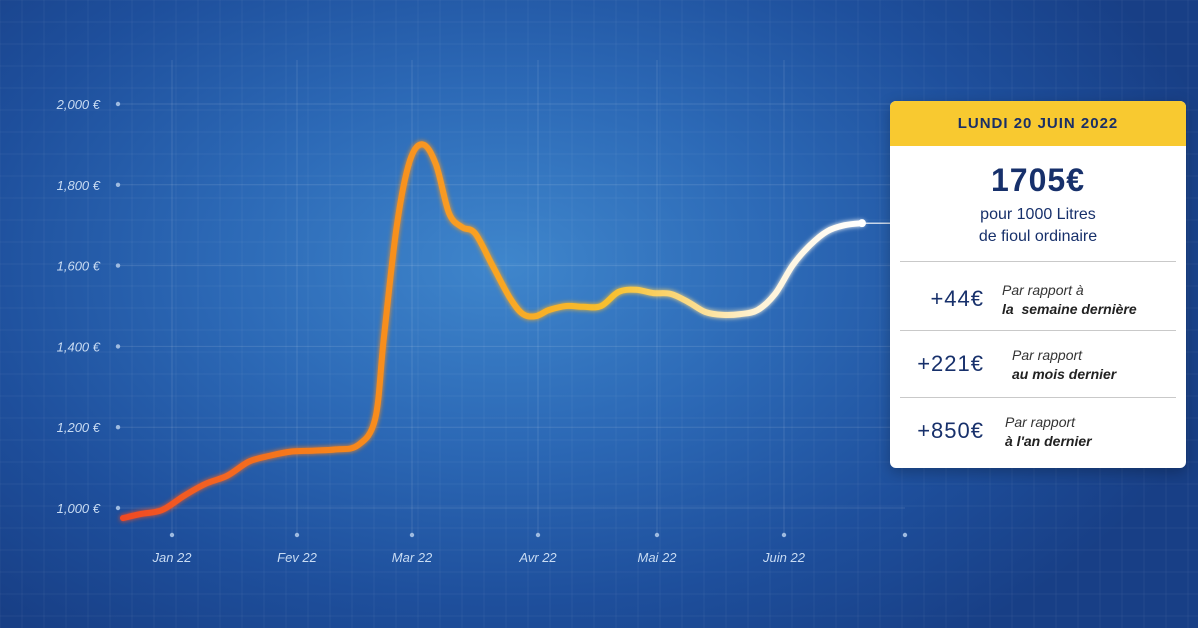 The image size is (1198, 628). Describe the element at coordinates (79, 185) in the screenshot. I see `y-tick-label: 1,800 €` at that location.